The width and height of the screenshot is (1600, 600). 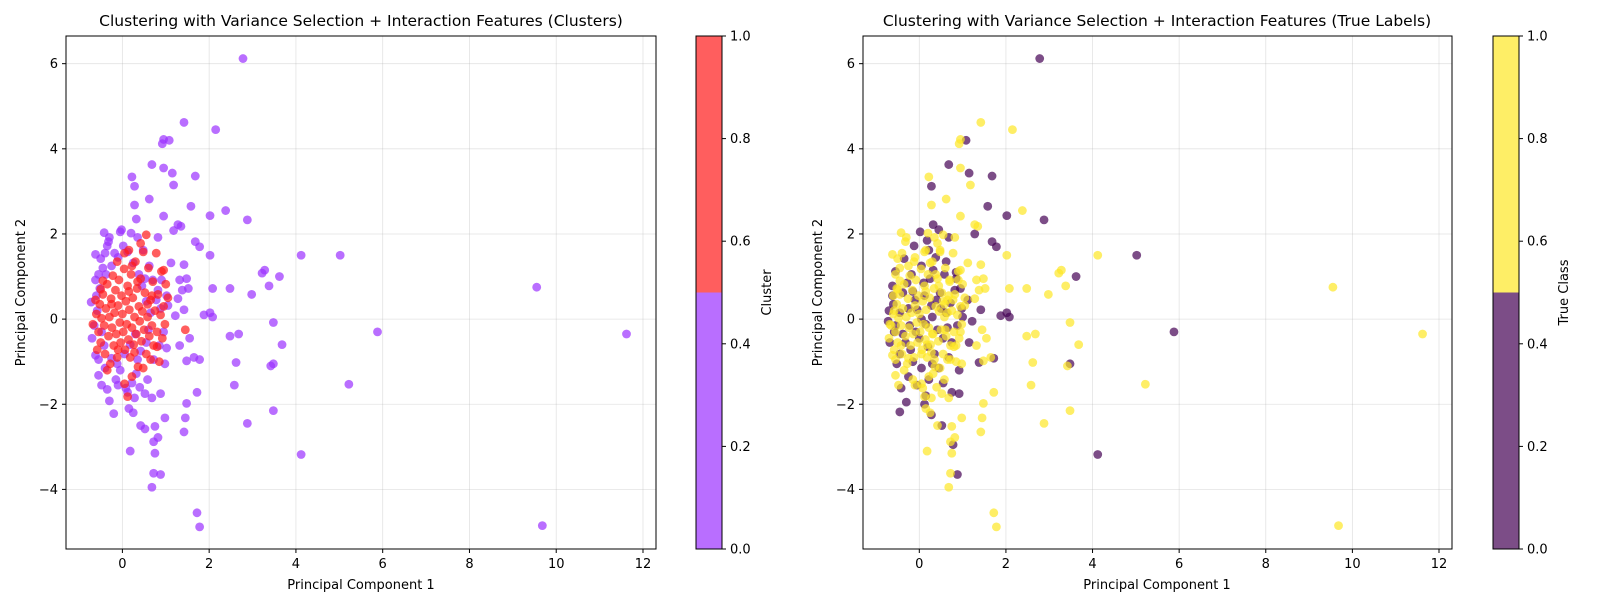 I want to click on colorbar-label: Cluster, so click(x=767, y=292).